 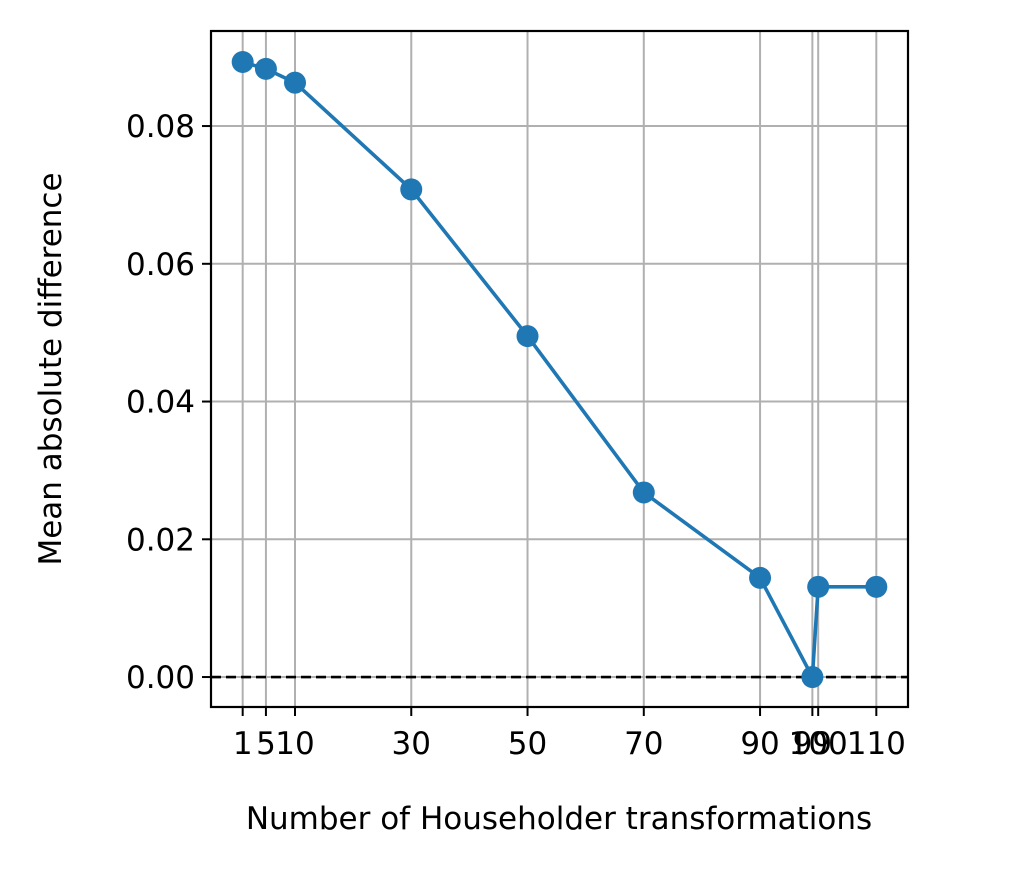 What do you see at coordinates (160, 403) in the screenshot?
I see `y-tick-label: 0.04` at bounding box center [160, 403].